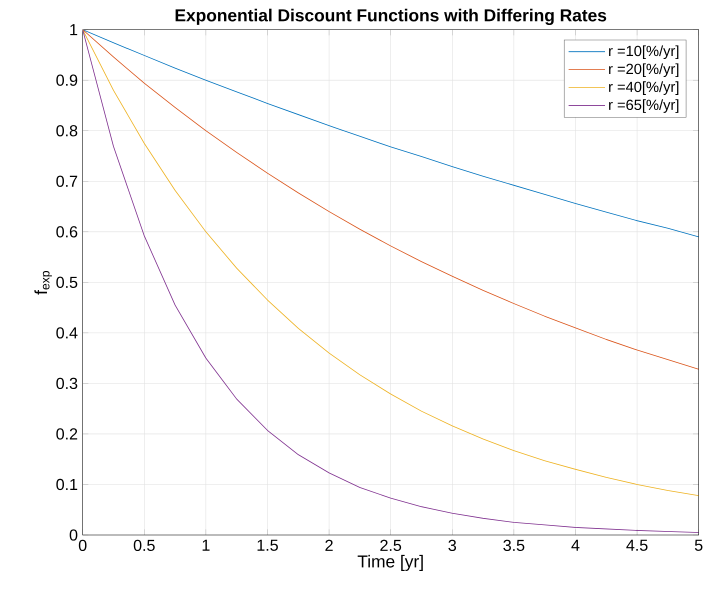 Image resolution: width=723 pixels, height=601 pixels. Describe the element at coordinates (67, 232) in the screenshot. I see `y-tick-label: 0.6` at that location.